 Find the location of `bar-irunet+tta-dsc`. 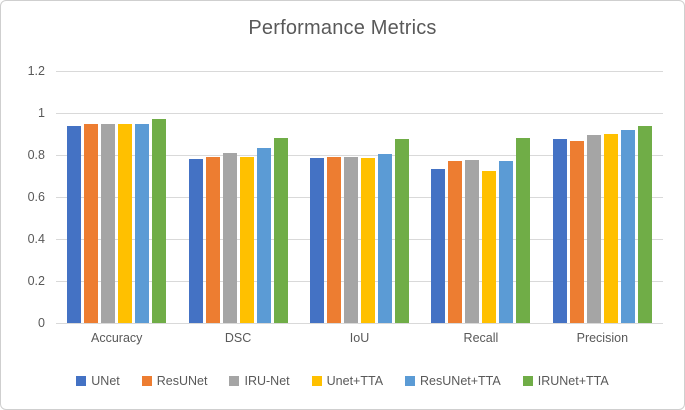

bar-irunet+tta-dsc is located at coordinates (280, 230).